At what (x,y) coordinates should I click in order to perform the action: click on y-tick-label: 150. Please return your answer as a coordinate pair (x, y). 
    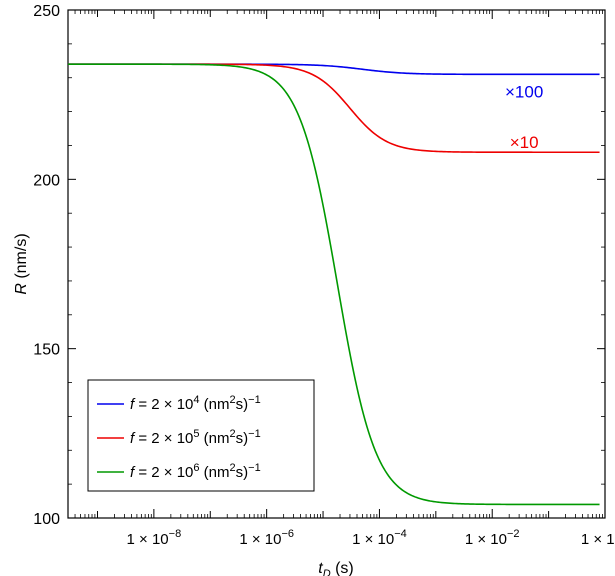
    Looking at the image, I should click on (46, 350).